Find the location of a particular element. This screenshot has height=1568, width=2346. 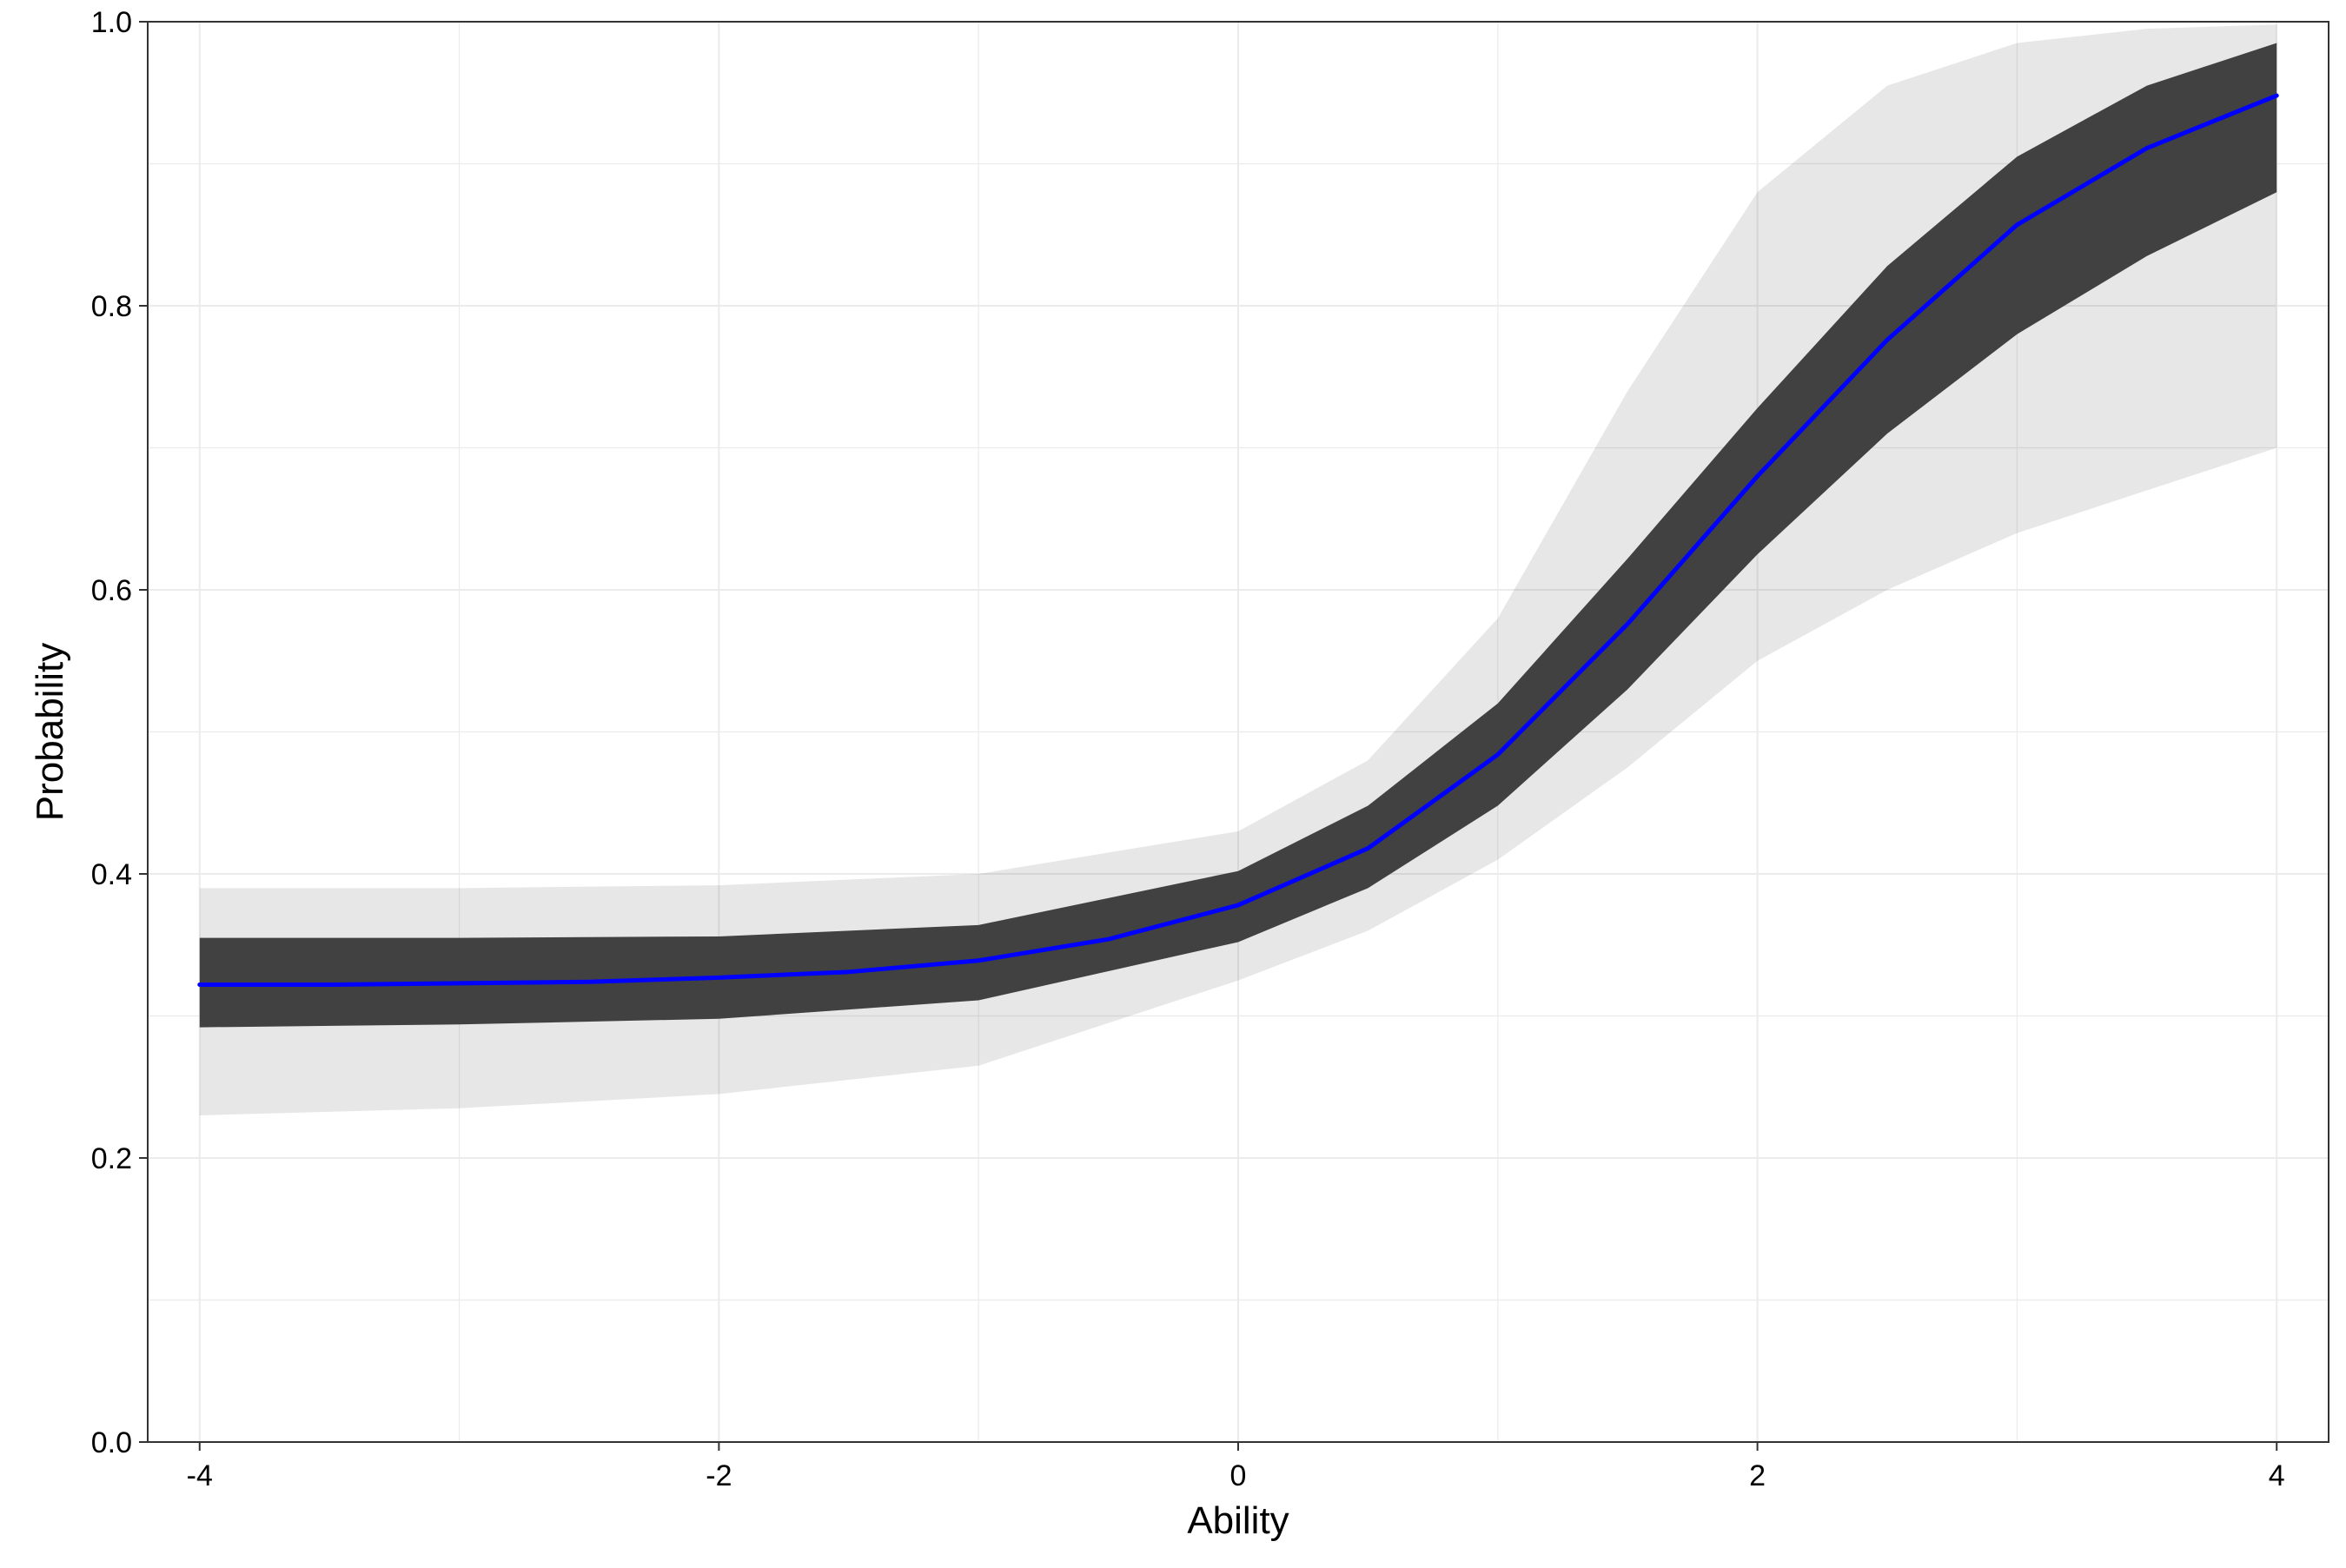

y-tick-label: 0.0 is located at coordinates (111, 1442).